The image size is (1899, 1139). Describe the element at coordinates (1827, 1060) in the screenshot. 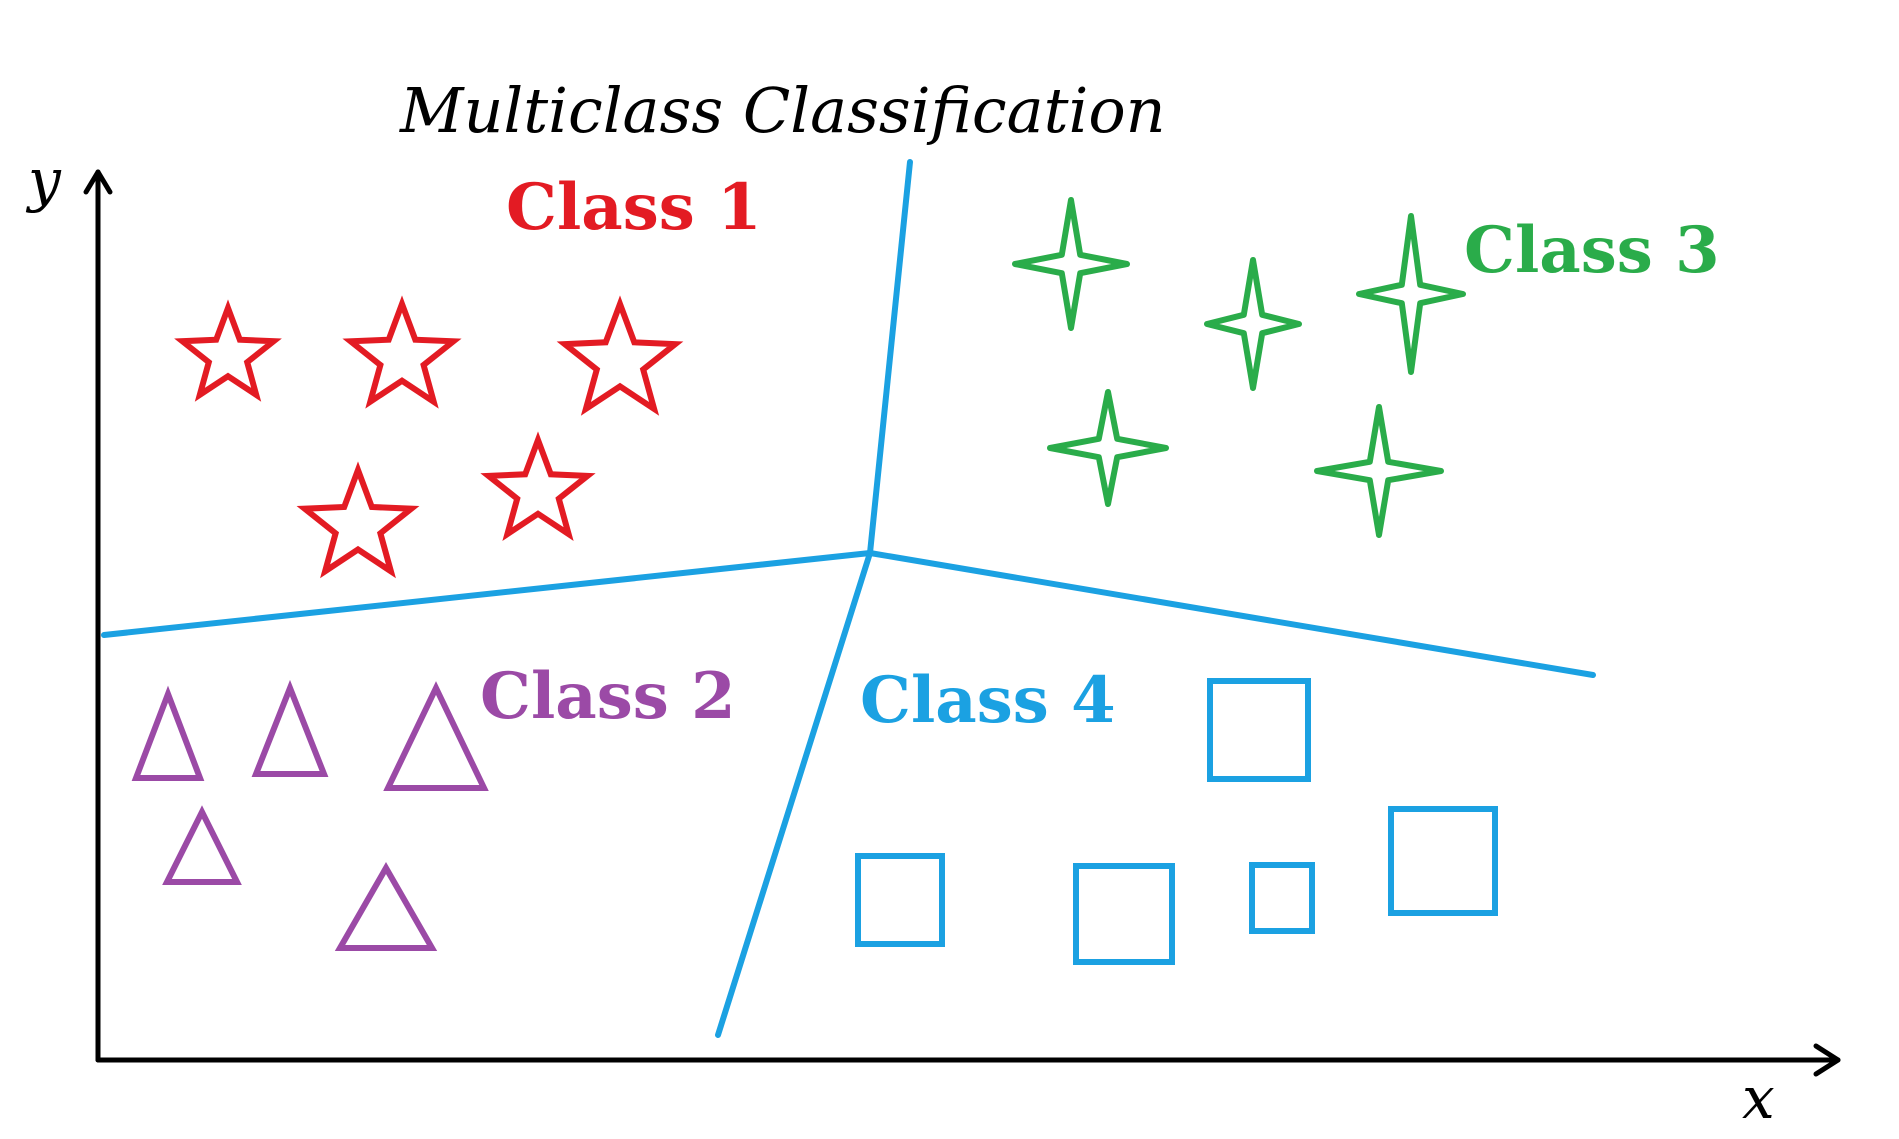

I see `x-axis-arrowhead` at that location.